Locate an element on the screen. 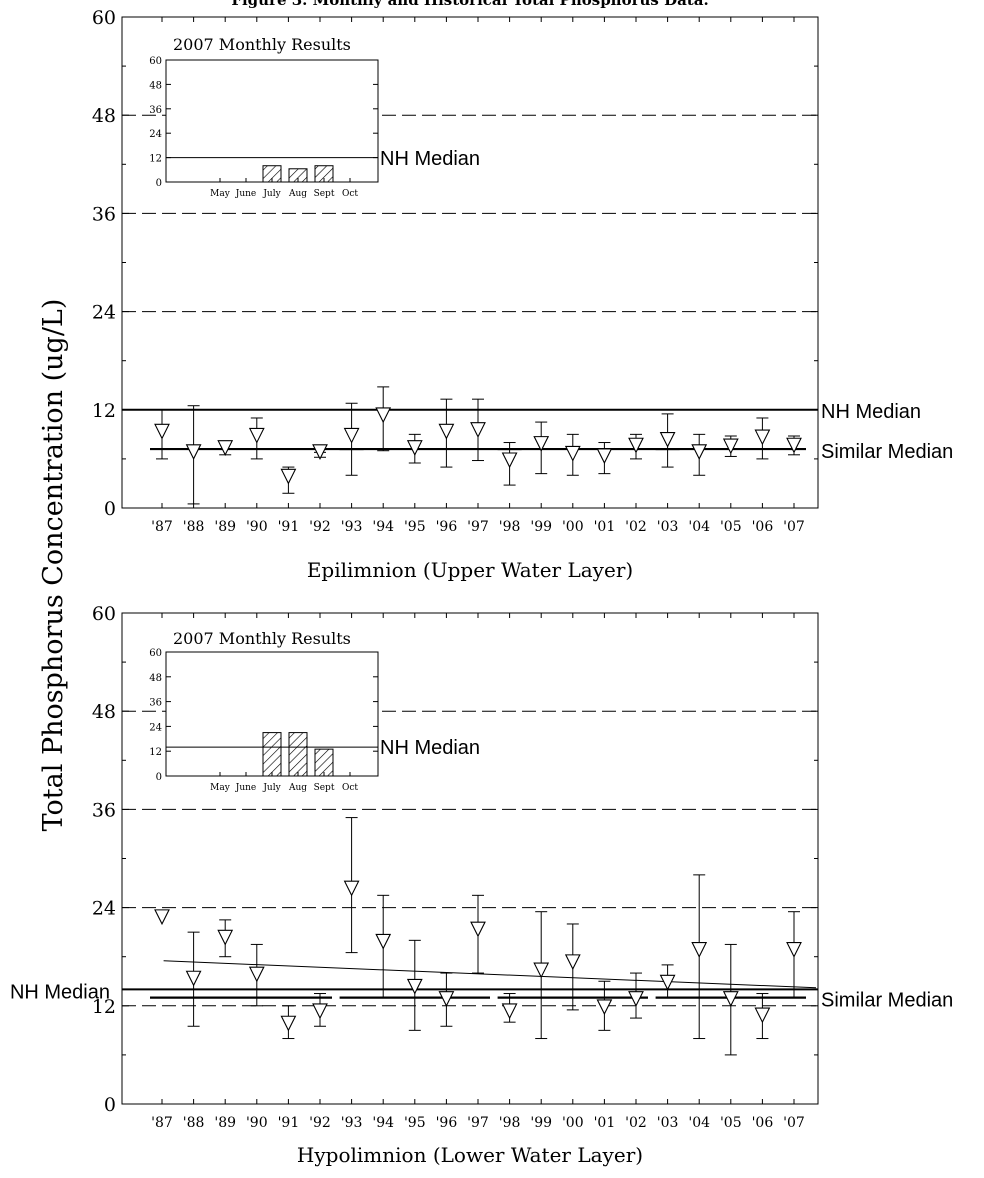 Image resolution: width=984 pixels, height=1178 pixels. y-tick-label: 36 is located at coordinates (104, 214).